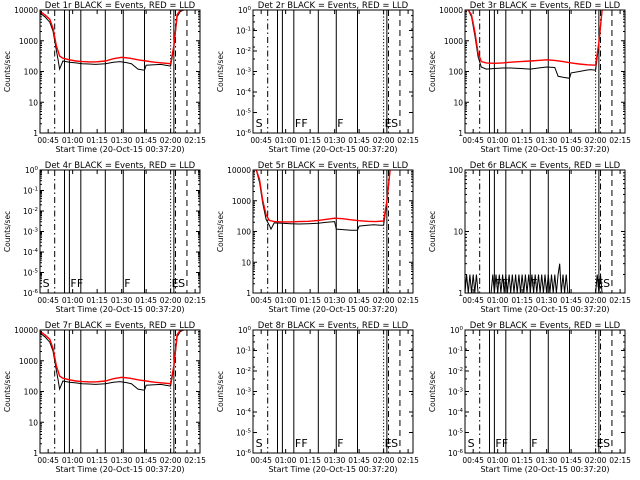  Describe the element at coordinates (120, 326) in the screenshot. I see `chart-title: Det 7r BLACK = Events, RED = LLD` at that location.